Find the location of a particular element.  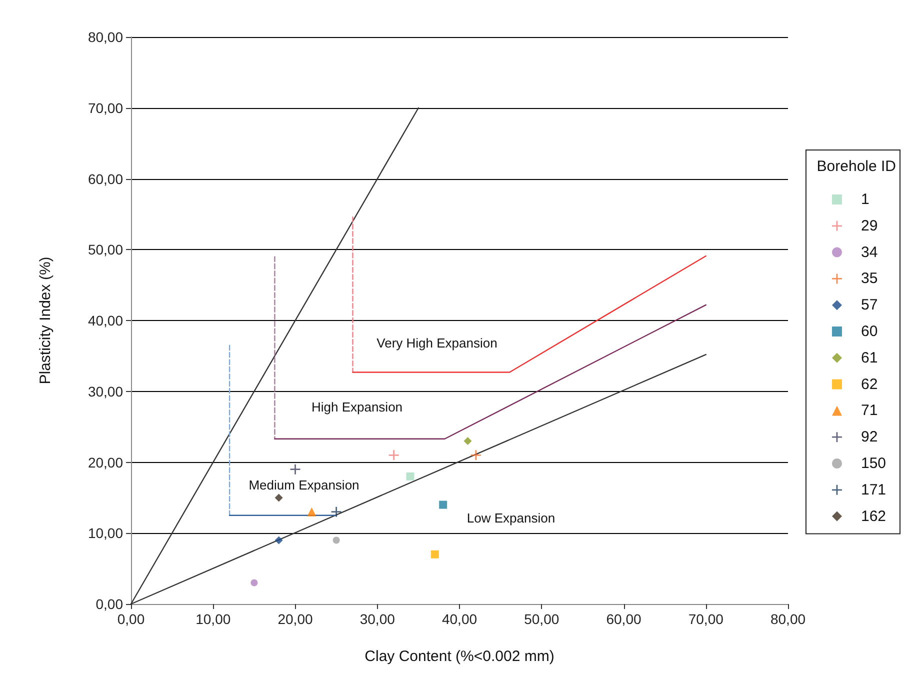

y-tick-label: 60,00 is located at coordinates (106, 178).